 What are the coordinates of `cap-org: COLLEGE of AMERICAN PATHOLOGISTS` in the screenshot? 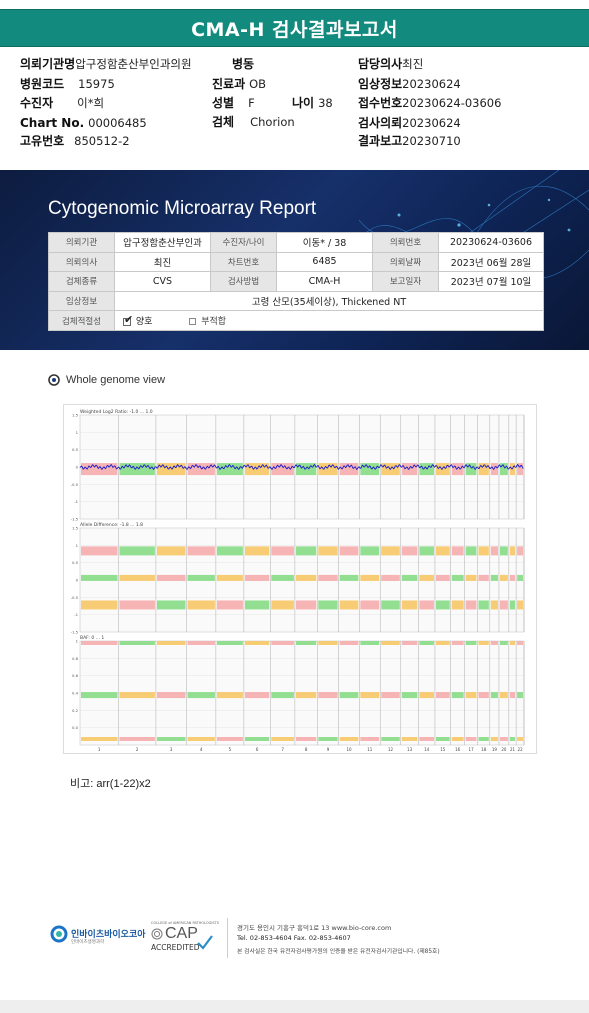 It's located at (185, 923).